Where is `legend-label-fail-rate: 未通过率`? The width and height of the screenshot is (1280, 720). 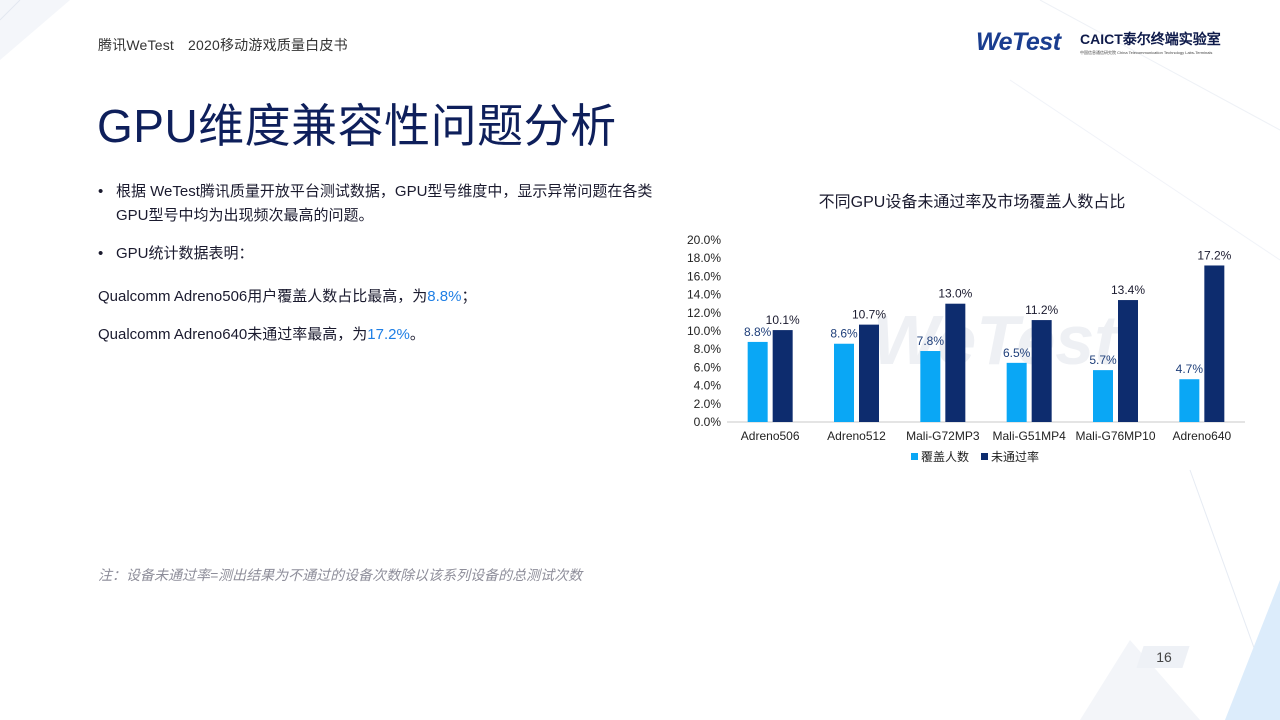 legend-label-fail-rate: 未通过率 is located at coordinates (1015, 456).